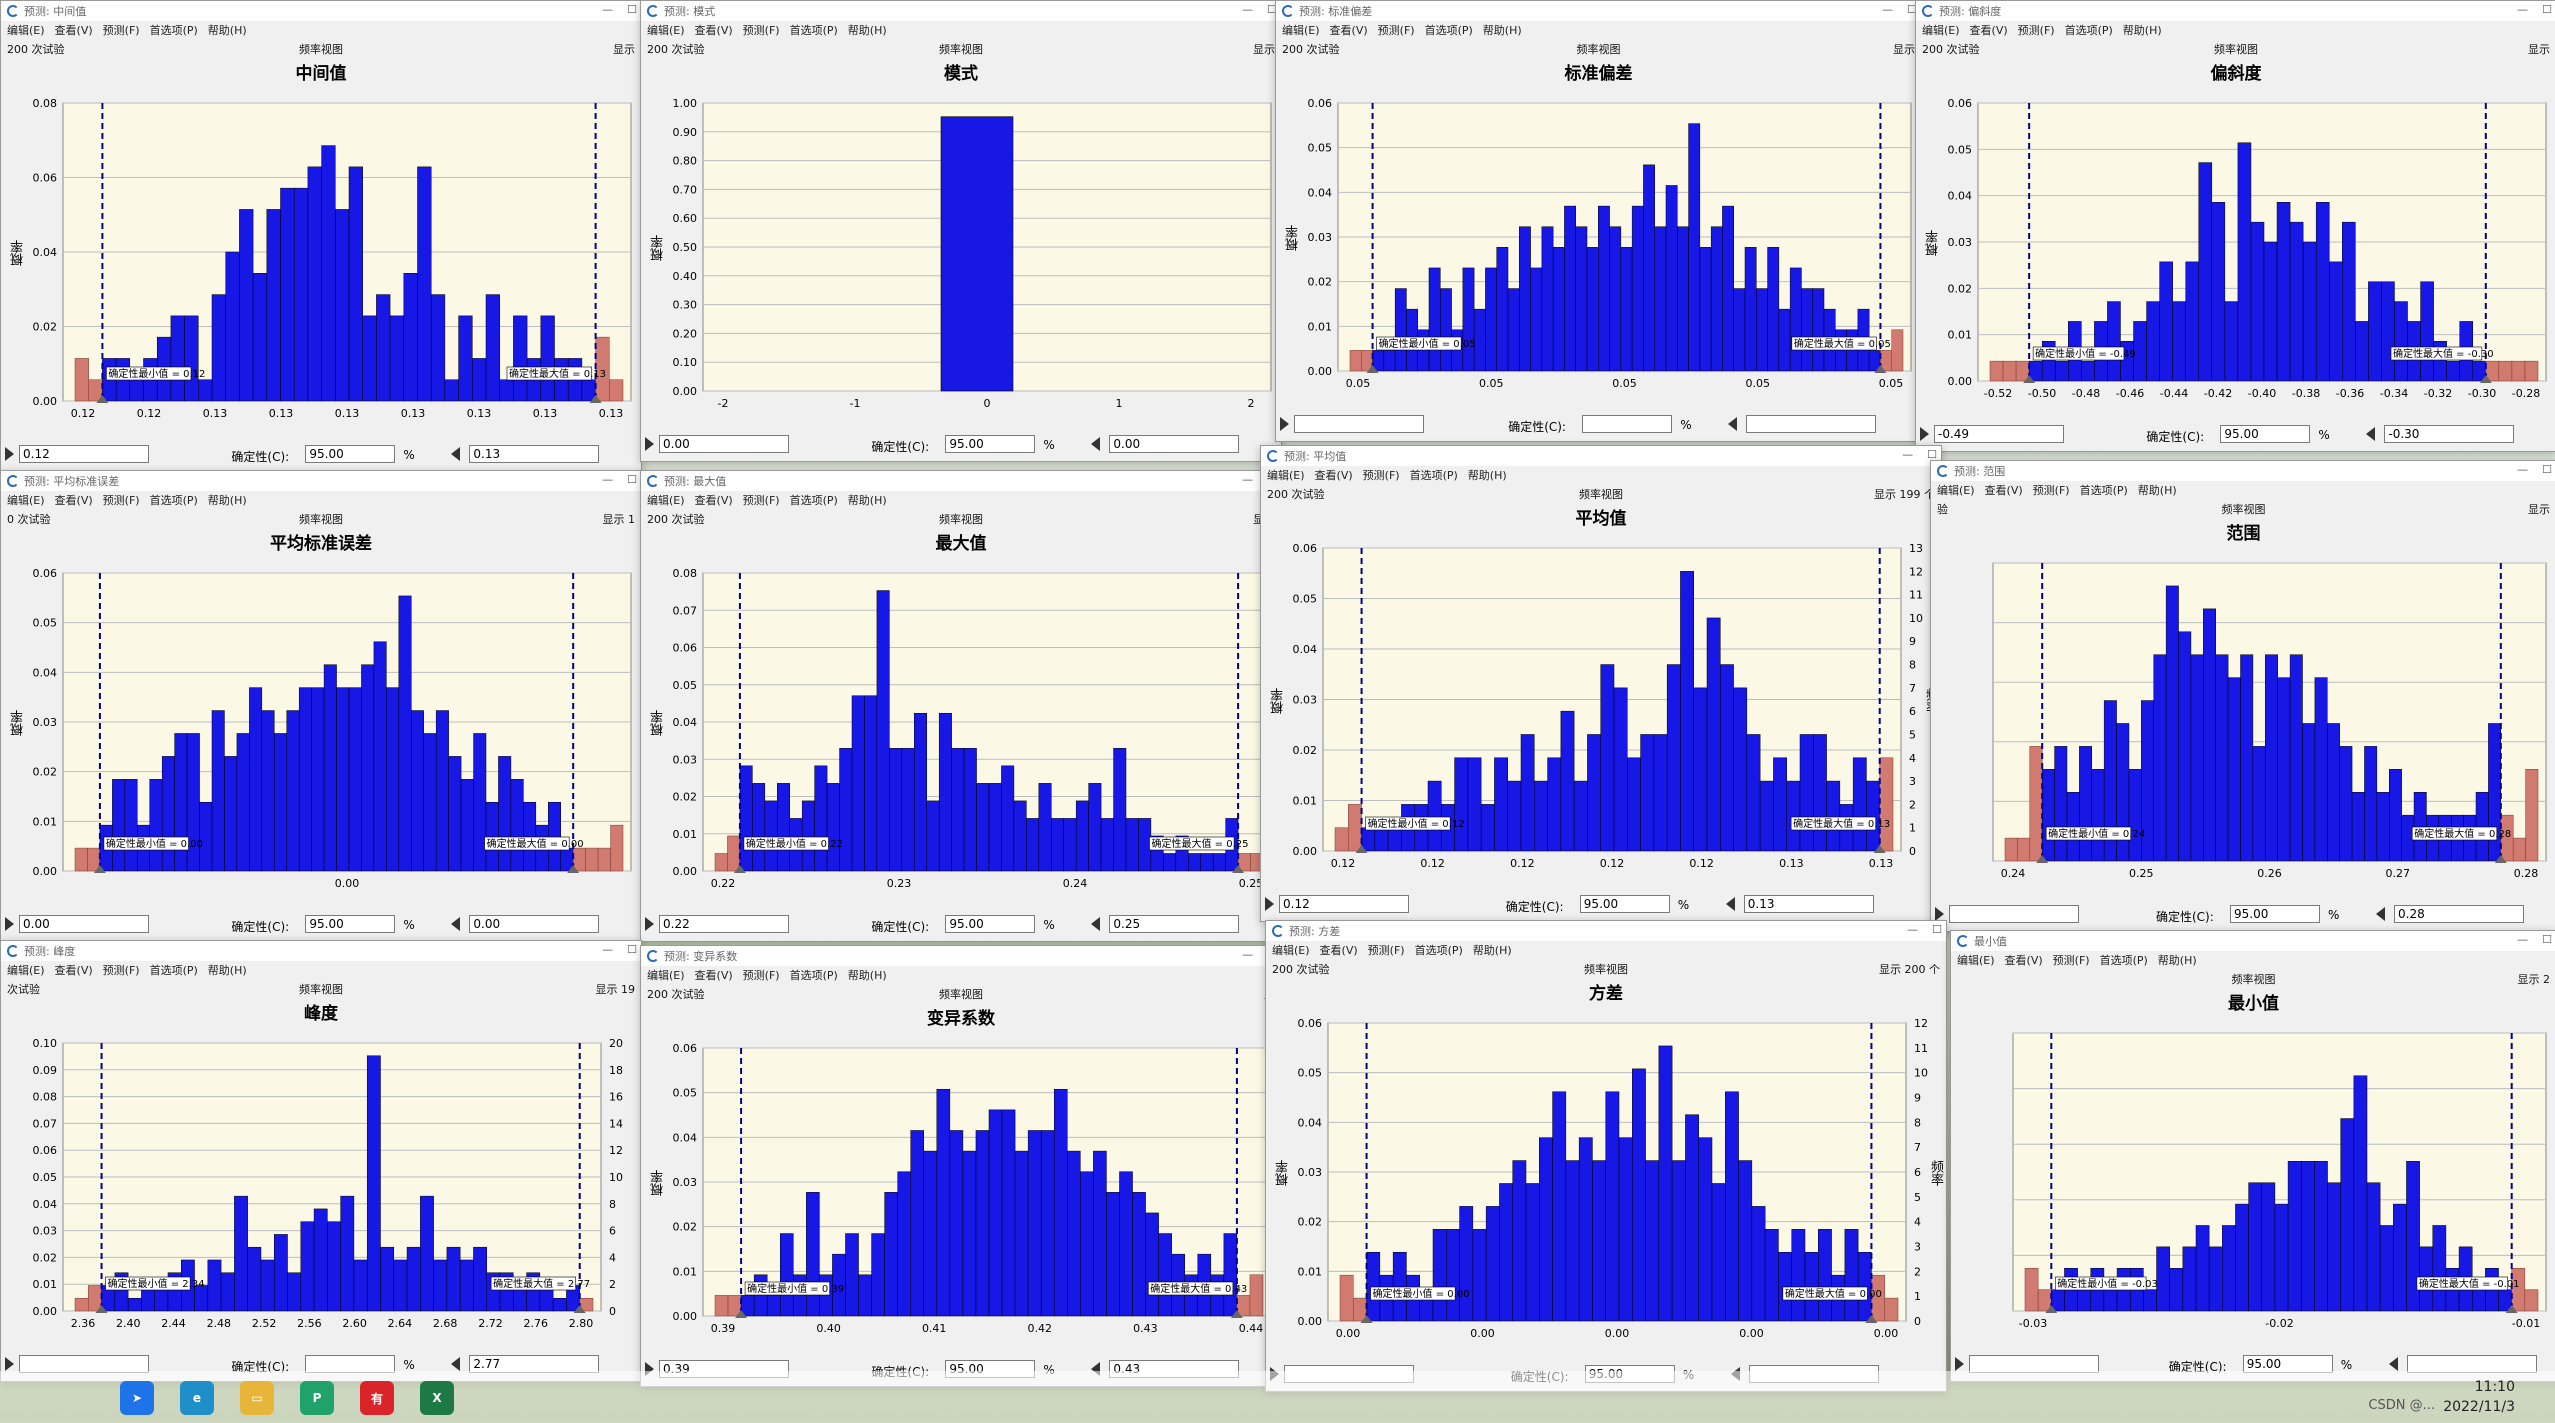 The image size is (2555, 1423). I want to click on window-titlebar: 预测: 范围 — ☐, so click(2243, 471).